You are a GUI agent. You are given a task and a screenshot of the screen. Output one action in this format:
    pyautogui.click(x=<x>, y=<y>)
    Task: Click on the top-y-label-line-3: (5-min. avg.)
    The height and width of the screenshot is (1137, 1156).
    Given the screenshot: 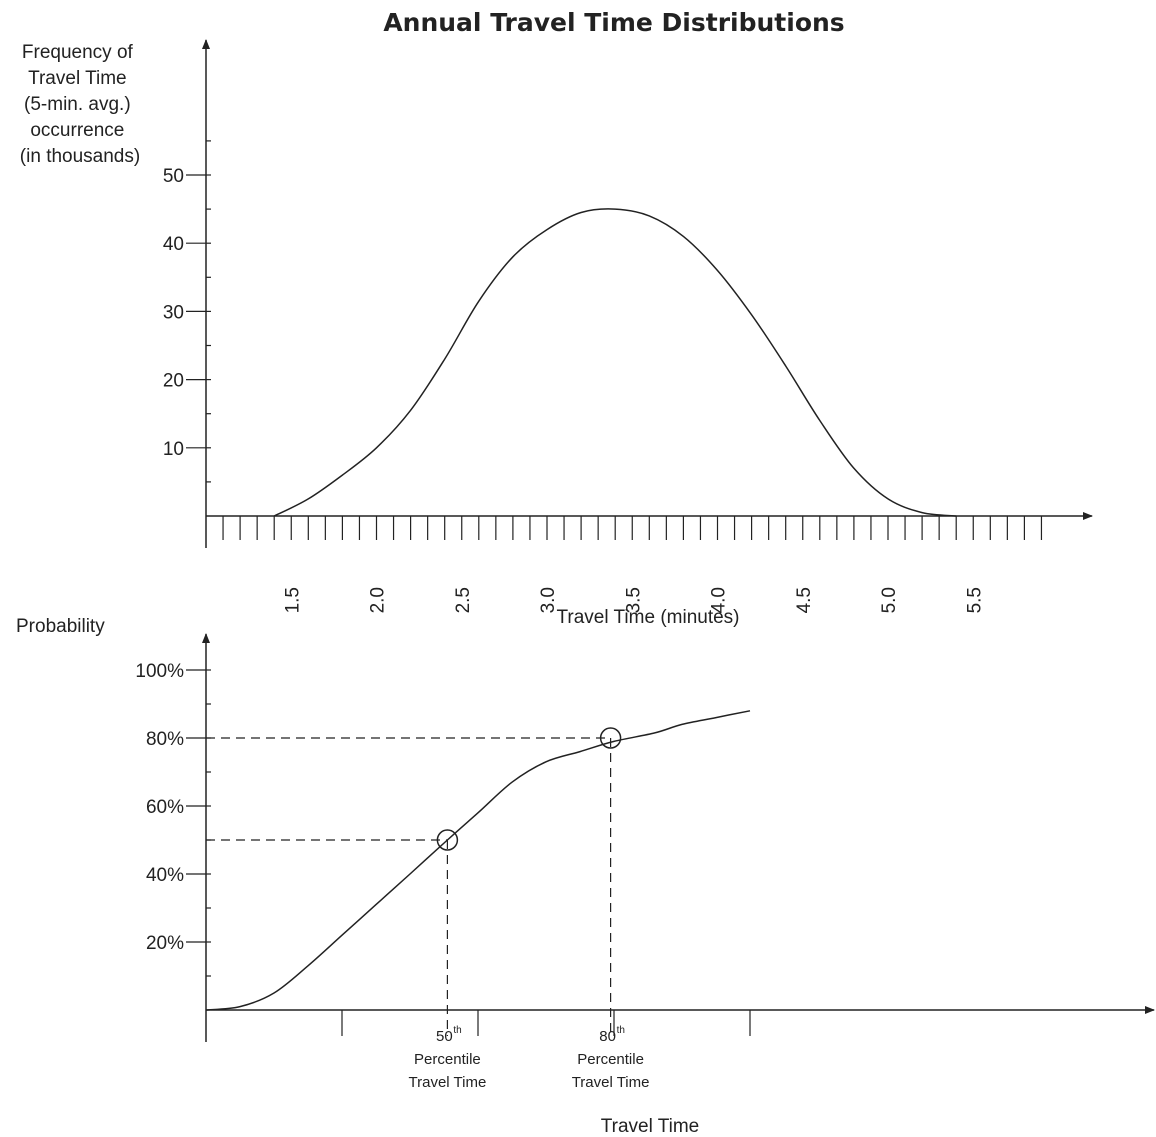 What is the action you would take?
    pyautogui.click(x=77, y=104)
    